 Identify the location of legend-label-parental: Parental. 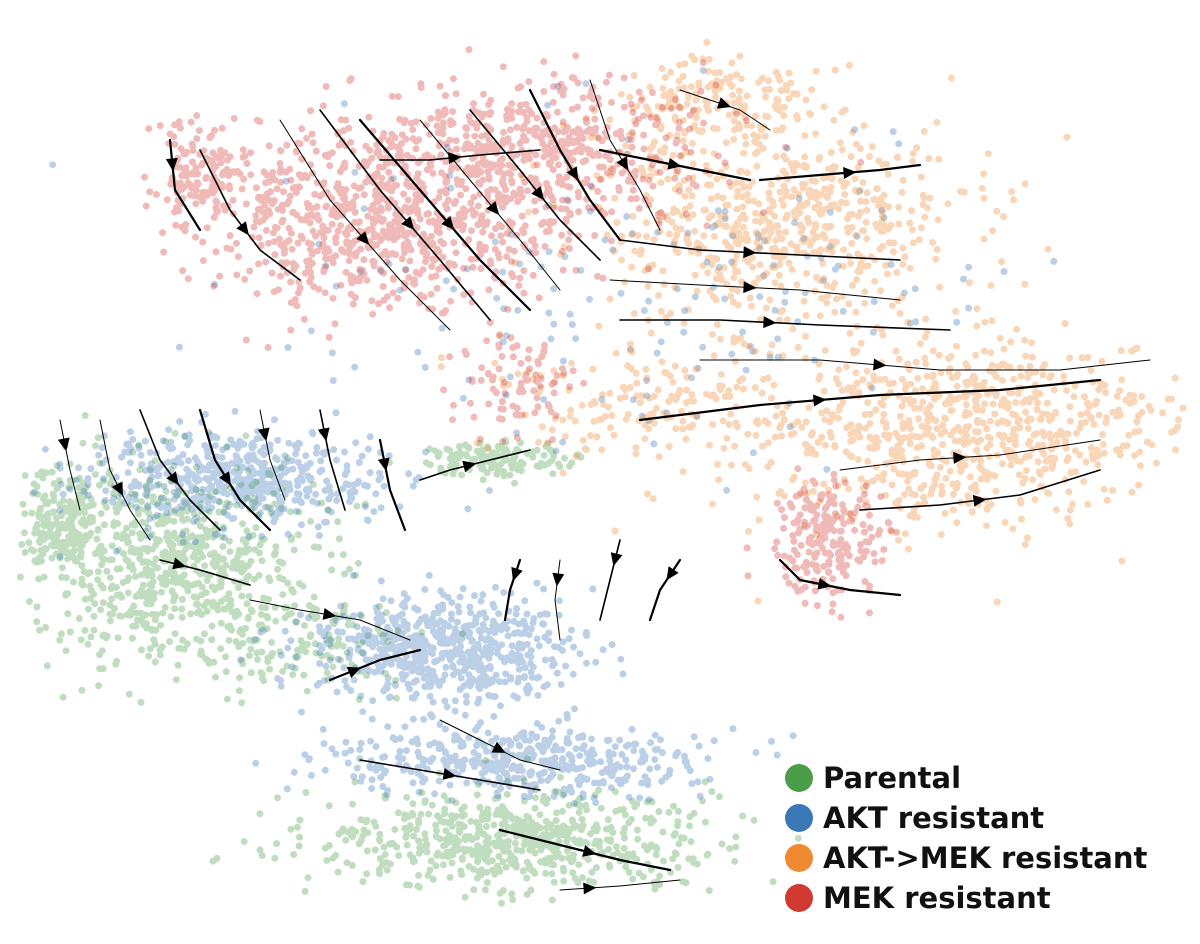
(892, 778).